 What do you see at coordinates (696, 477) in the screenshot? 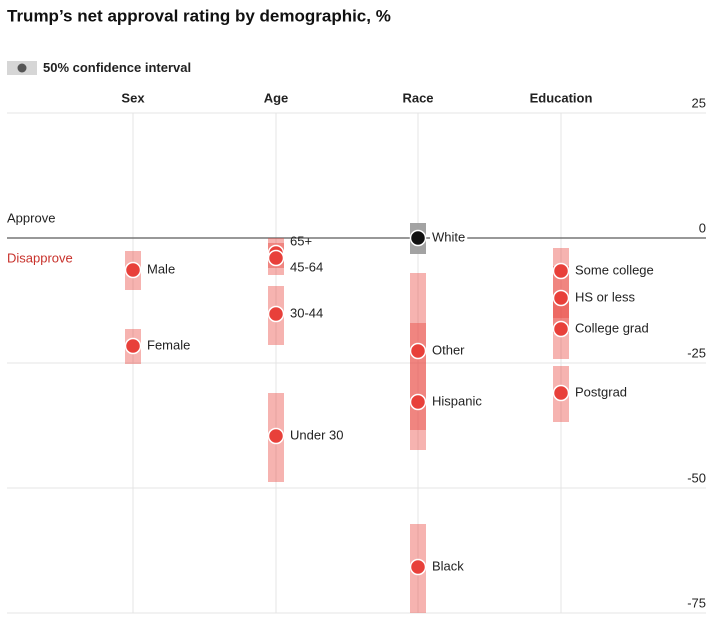
I see `y-tick-label: -50` at bounding box center [696, 477].